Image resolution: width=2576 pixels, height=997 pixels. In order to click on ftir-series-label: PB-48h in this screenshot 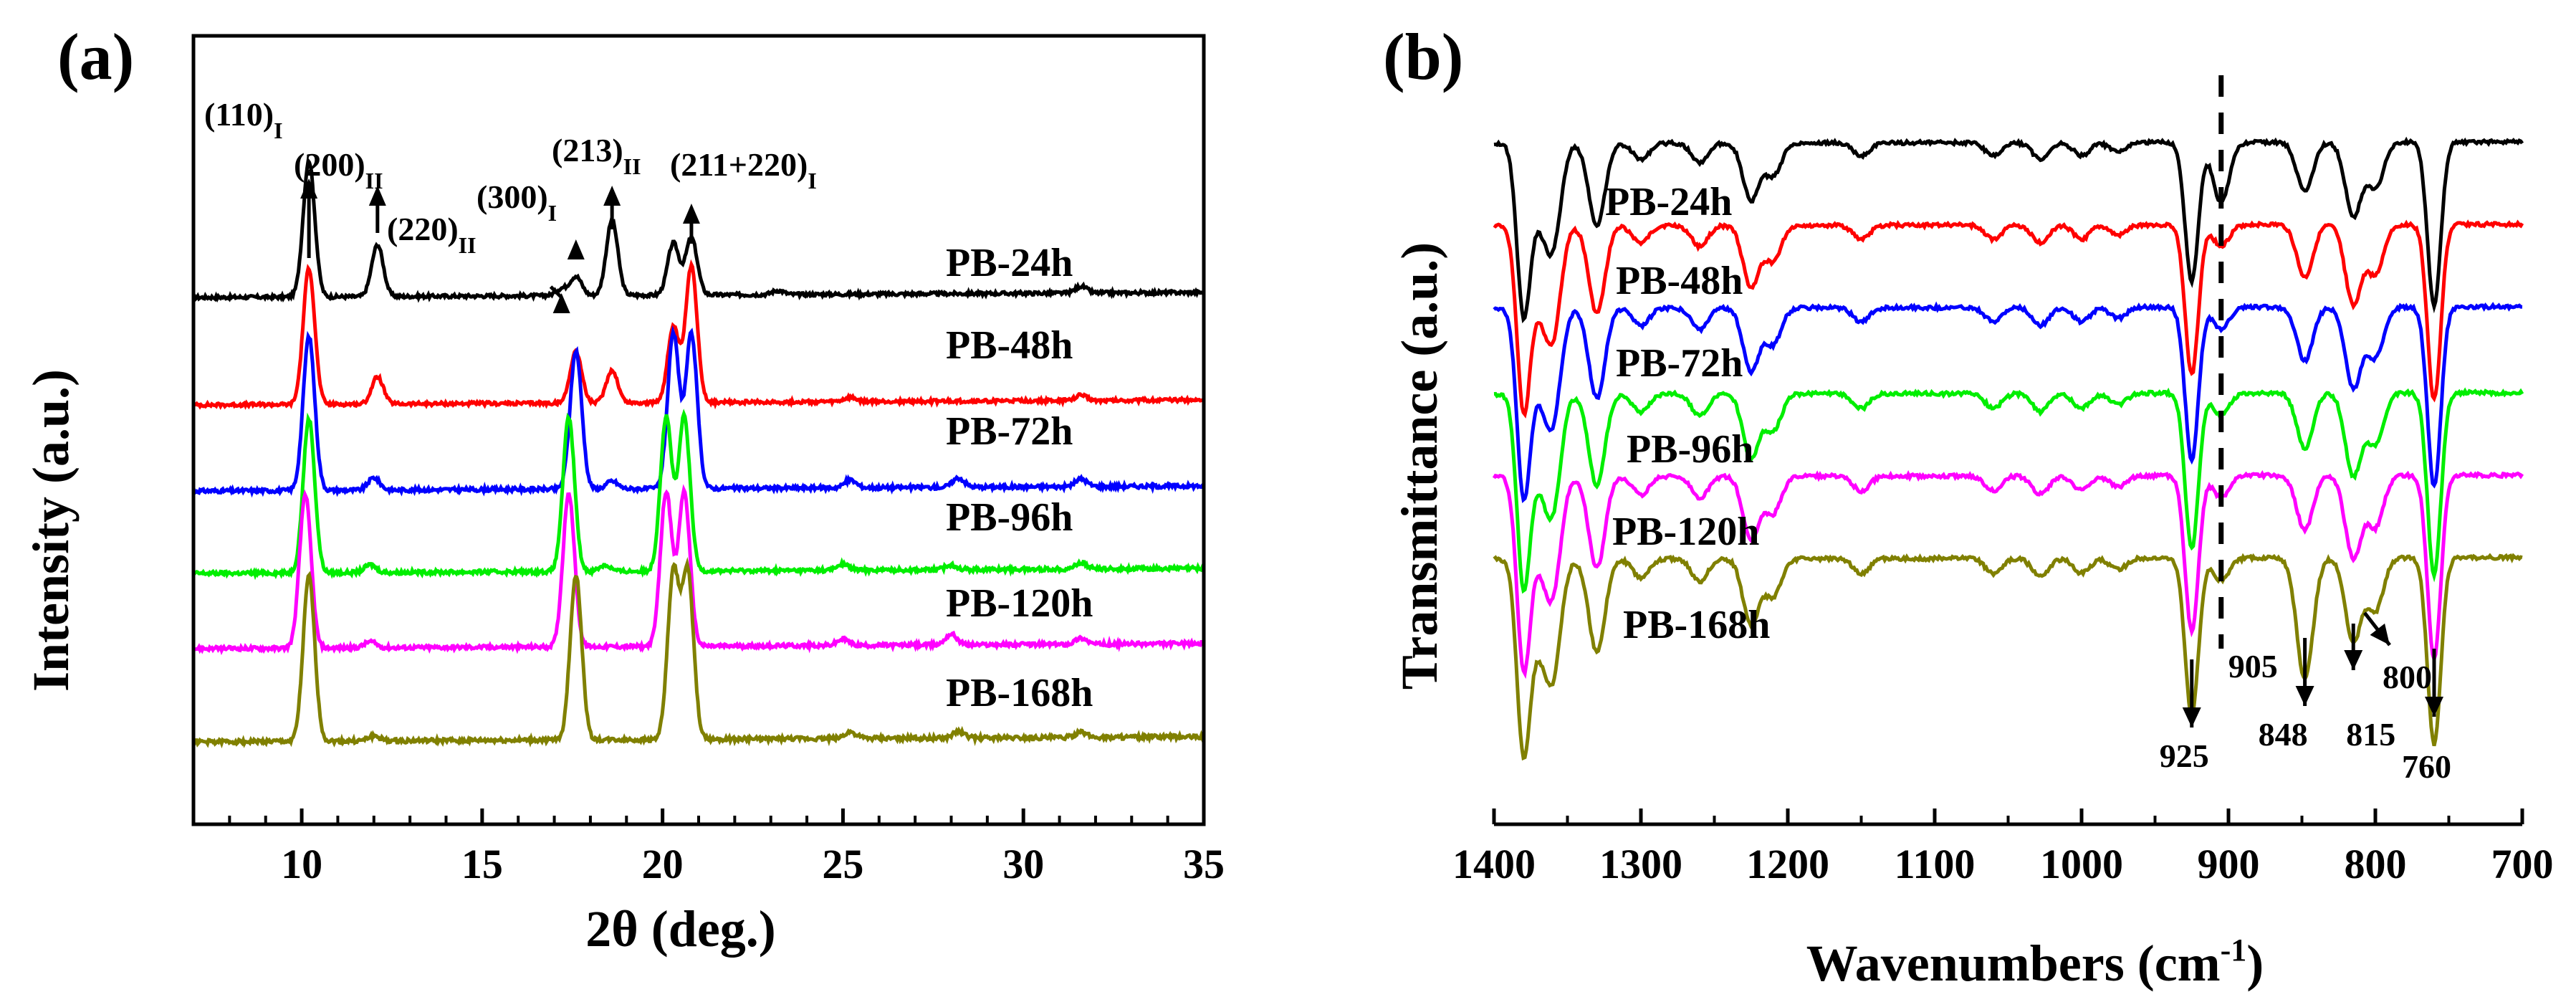, I will do `click(1679, 281)`.